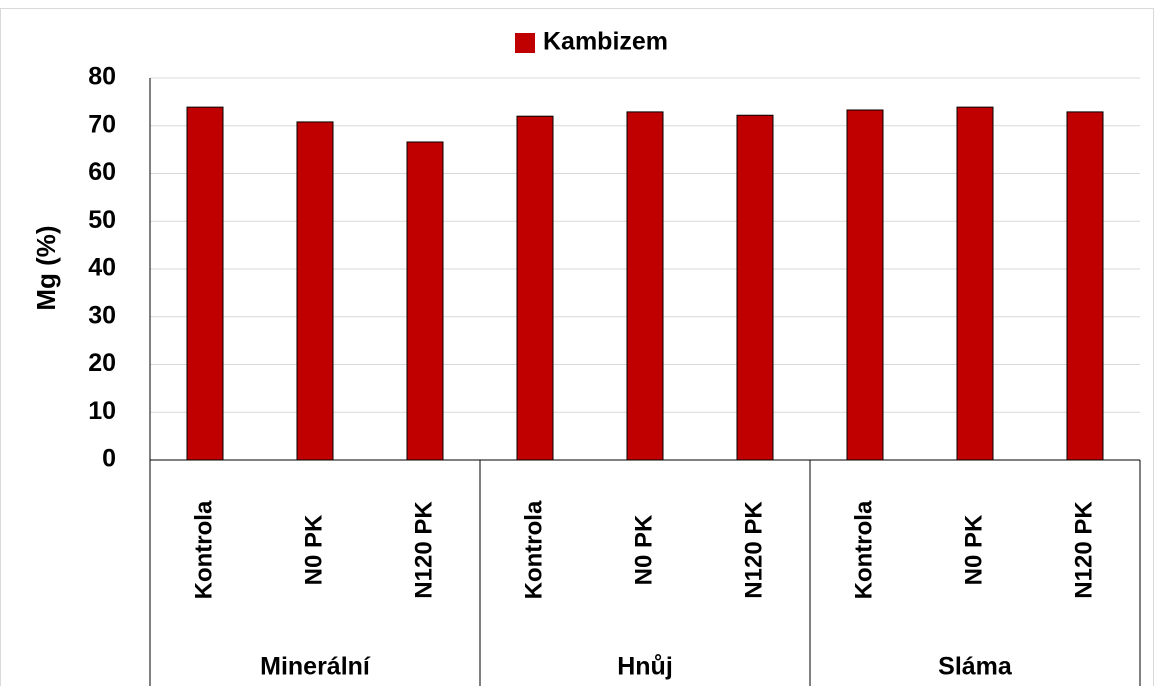  What do you see at coordinates (605, 42) in the screenshot?
I see `legend-label: Kambizem` at bounding box center [605, 42].